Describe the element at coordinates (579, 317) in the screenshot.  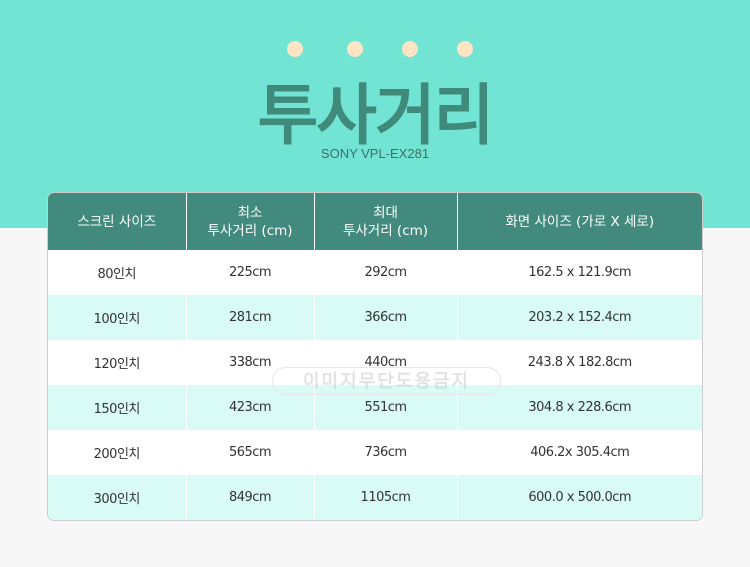
I see `table-cell: 203.2 x 152.4cm` at that location.